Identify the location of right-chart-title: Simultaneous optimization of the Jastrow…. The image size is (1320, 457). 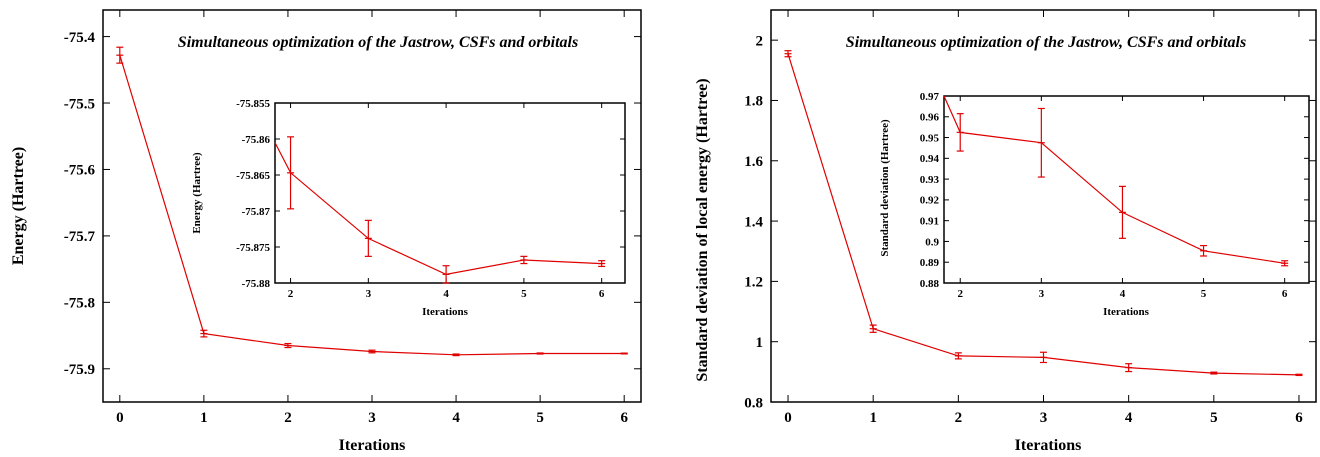
(1046, 42).